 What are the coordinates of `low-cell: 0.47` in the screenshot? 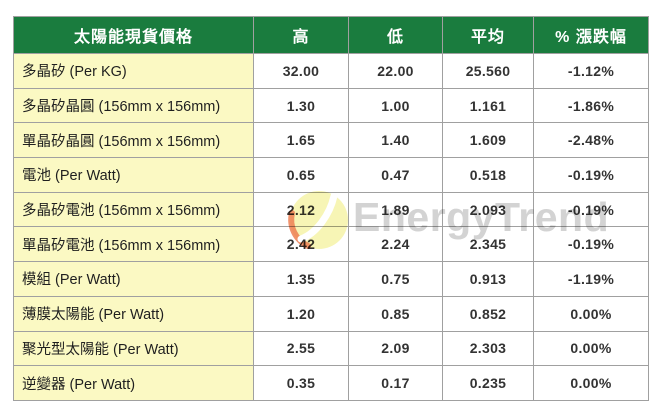 It's located at (395, 175).